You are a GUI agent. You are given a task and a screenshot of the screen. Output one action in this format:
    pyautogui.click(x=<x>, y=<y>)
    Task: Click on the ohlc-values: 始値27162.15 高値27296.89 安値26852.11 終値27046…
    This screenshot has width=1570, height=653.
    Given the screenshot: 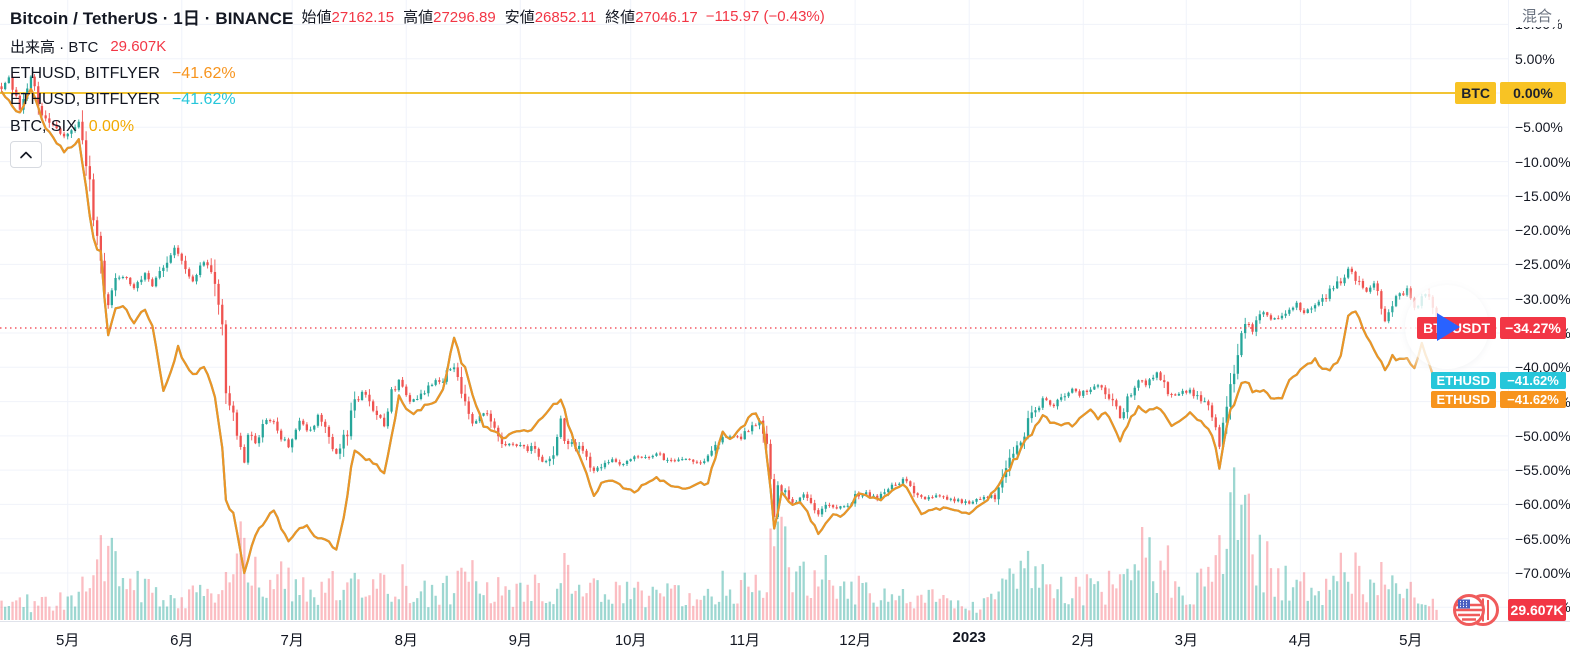 What is the action you would take?
    pyautogui.click(x=500, y=16)
    